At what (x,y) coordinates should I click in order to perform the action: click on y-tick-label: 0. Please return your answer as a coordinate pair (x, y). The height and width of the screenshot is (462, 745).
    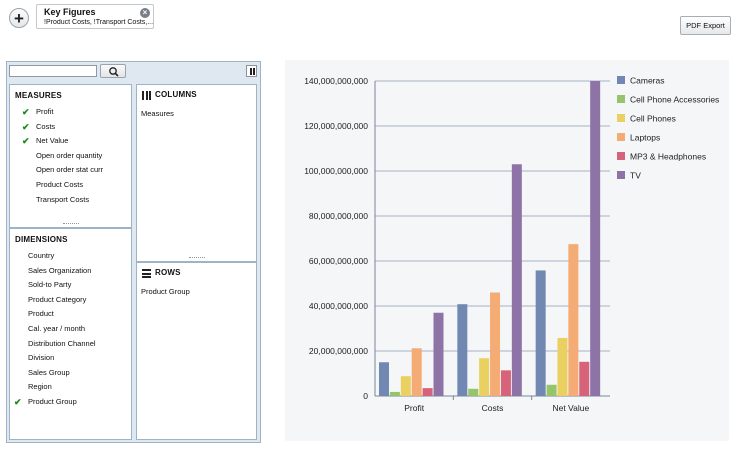
    Looking at the image, I should click on (365, 396).